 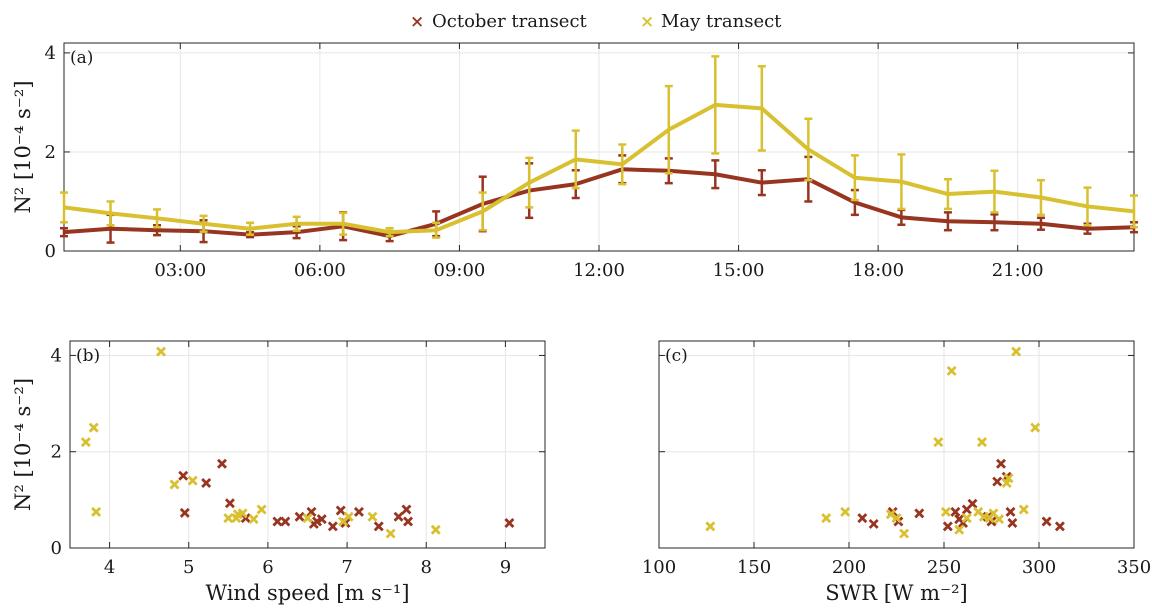 I want to click on panel-label: (b), so click(x=88, y=356).